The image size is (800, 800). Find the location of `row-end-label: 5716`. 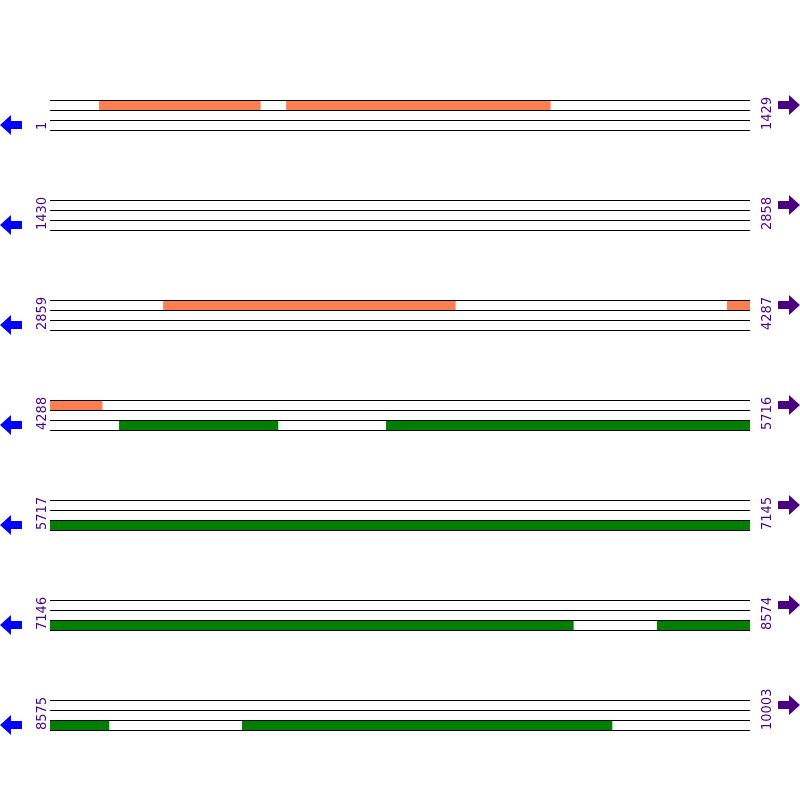

row-end-label: 5716 is located at coordinates (767, 413).